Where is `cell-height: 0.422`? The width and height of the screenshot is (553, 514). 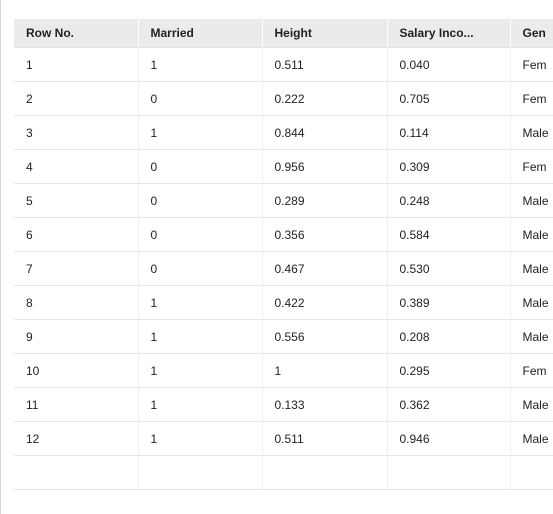 cell-height: 0.422 is located at coordinates (325, 302).